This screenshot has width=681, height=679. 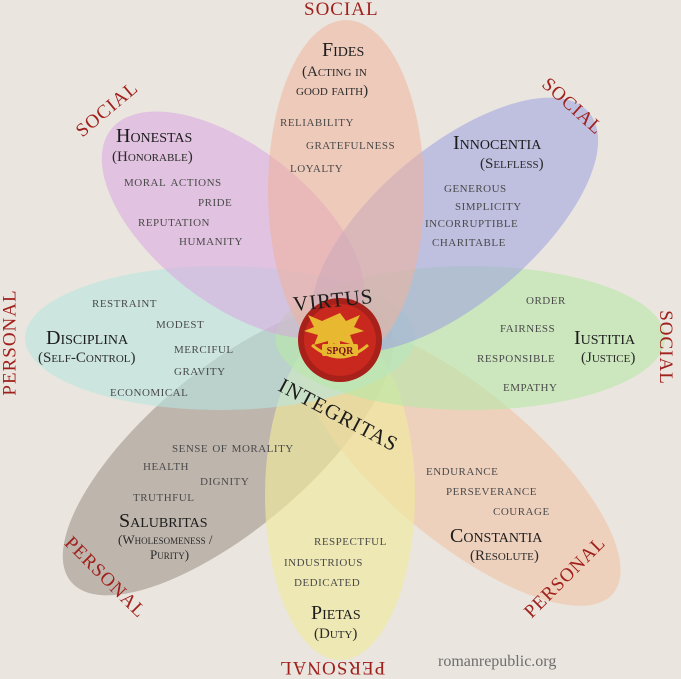 What do you see at coordinates (152, 157) in the screenshot?
I see `honestas-subtitle: (Honorable)` at bounding box center [152, 157].